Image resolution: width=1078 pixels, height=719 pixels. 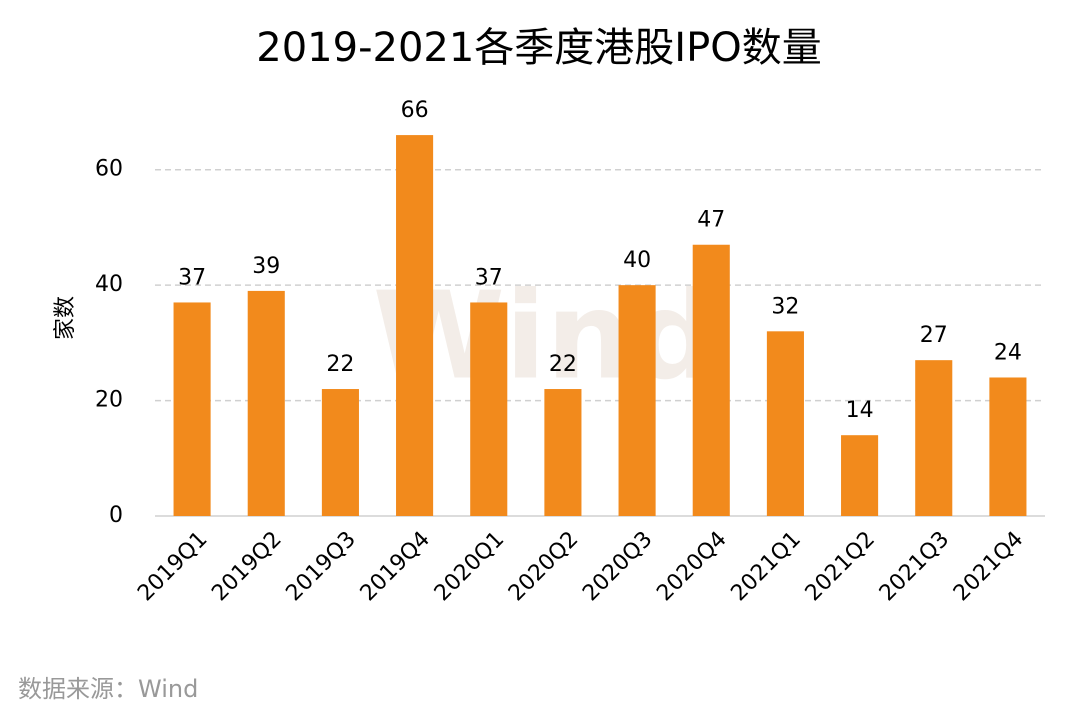 I want to click on x-tick-label: 2019Q1, so click(x=172, y=566).